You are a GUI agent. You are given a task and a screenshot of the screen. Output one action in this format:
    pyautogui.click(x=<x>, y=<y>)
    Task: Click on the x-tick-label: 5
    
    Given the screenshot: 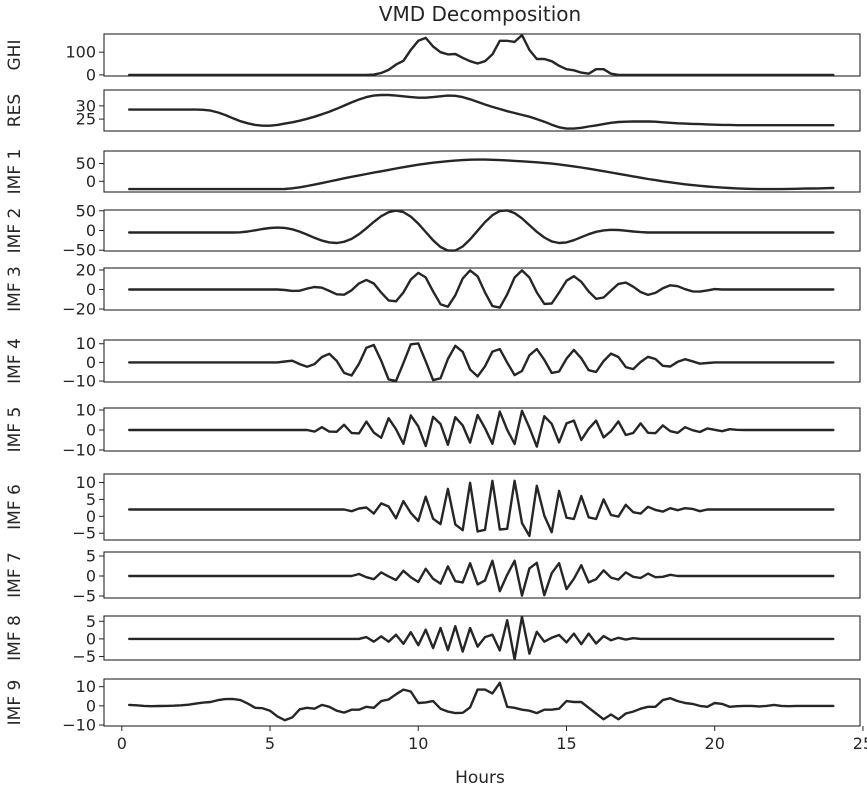 What is the action you would take?
    pyautogui.click(x=270, y=743)
    